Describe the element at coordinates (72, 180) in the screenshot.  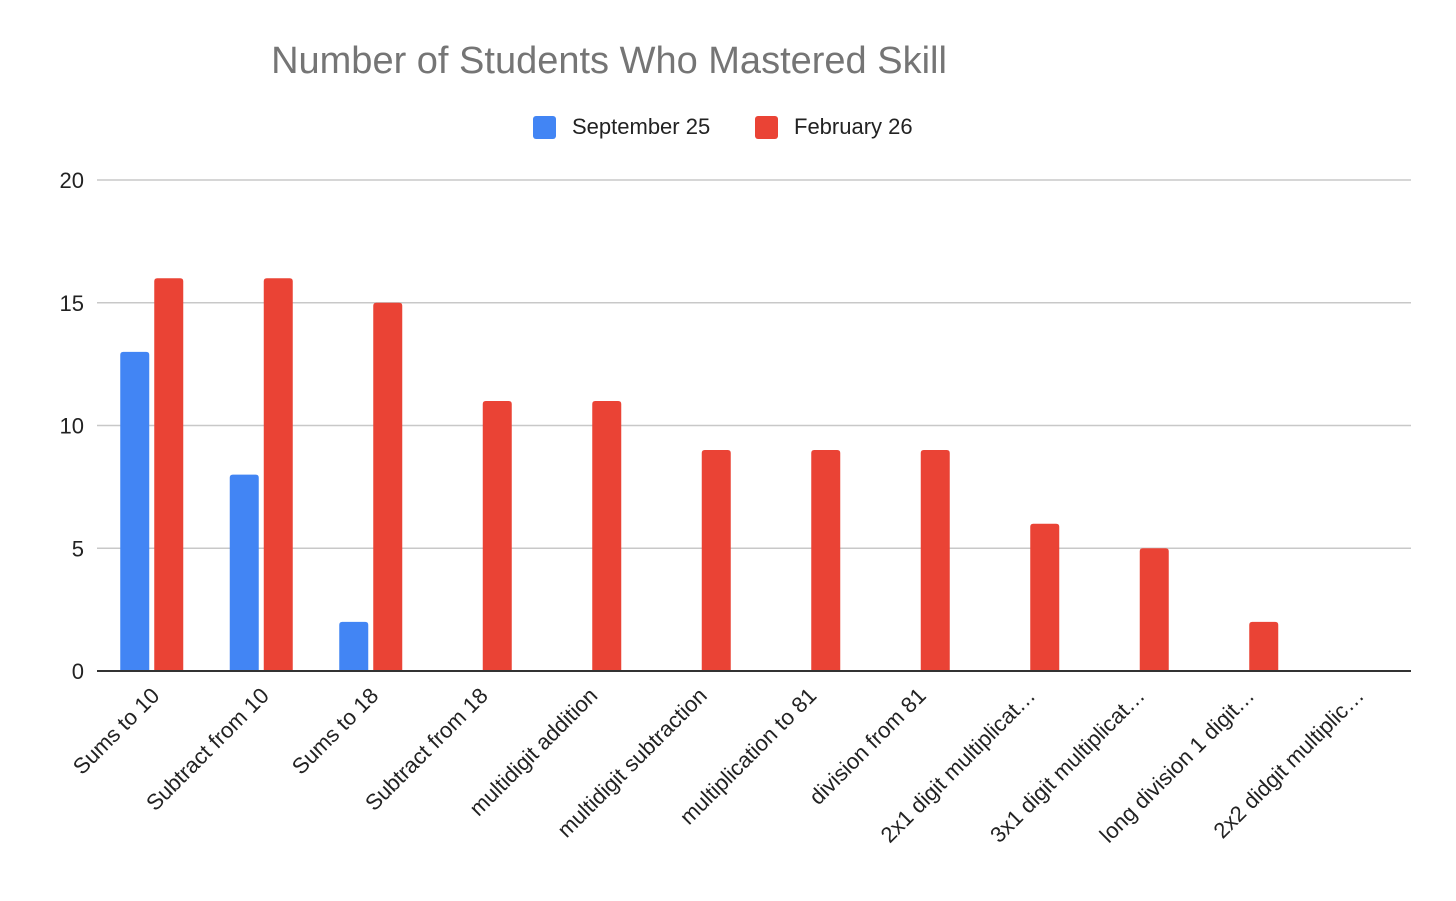
I see `y-tick-label: 20` at that location.